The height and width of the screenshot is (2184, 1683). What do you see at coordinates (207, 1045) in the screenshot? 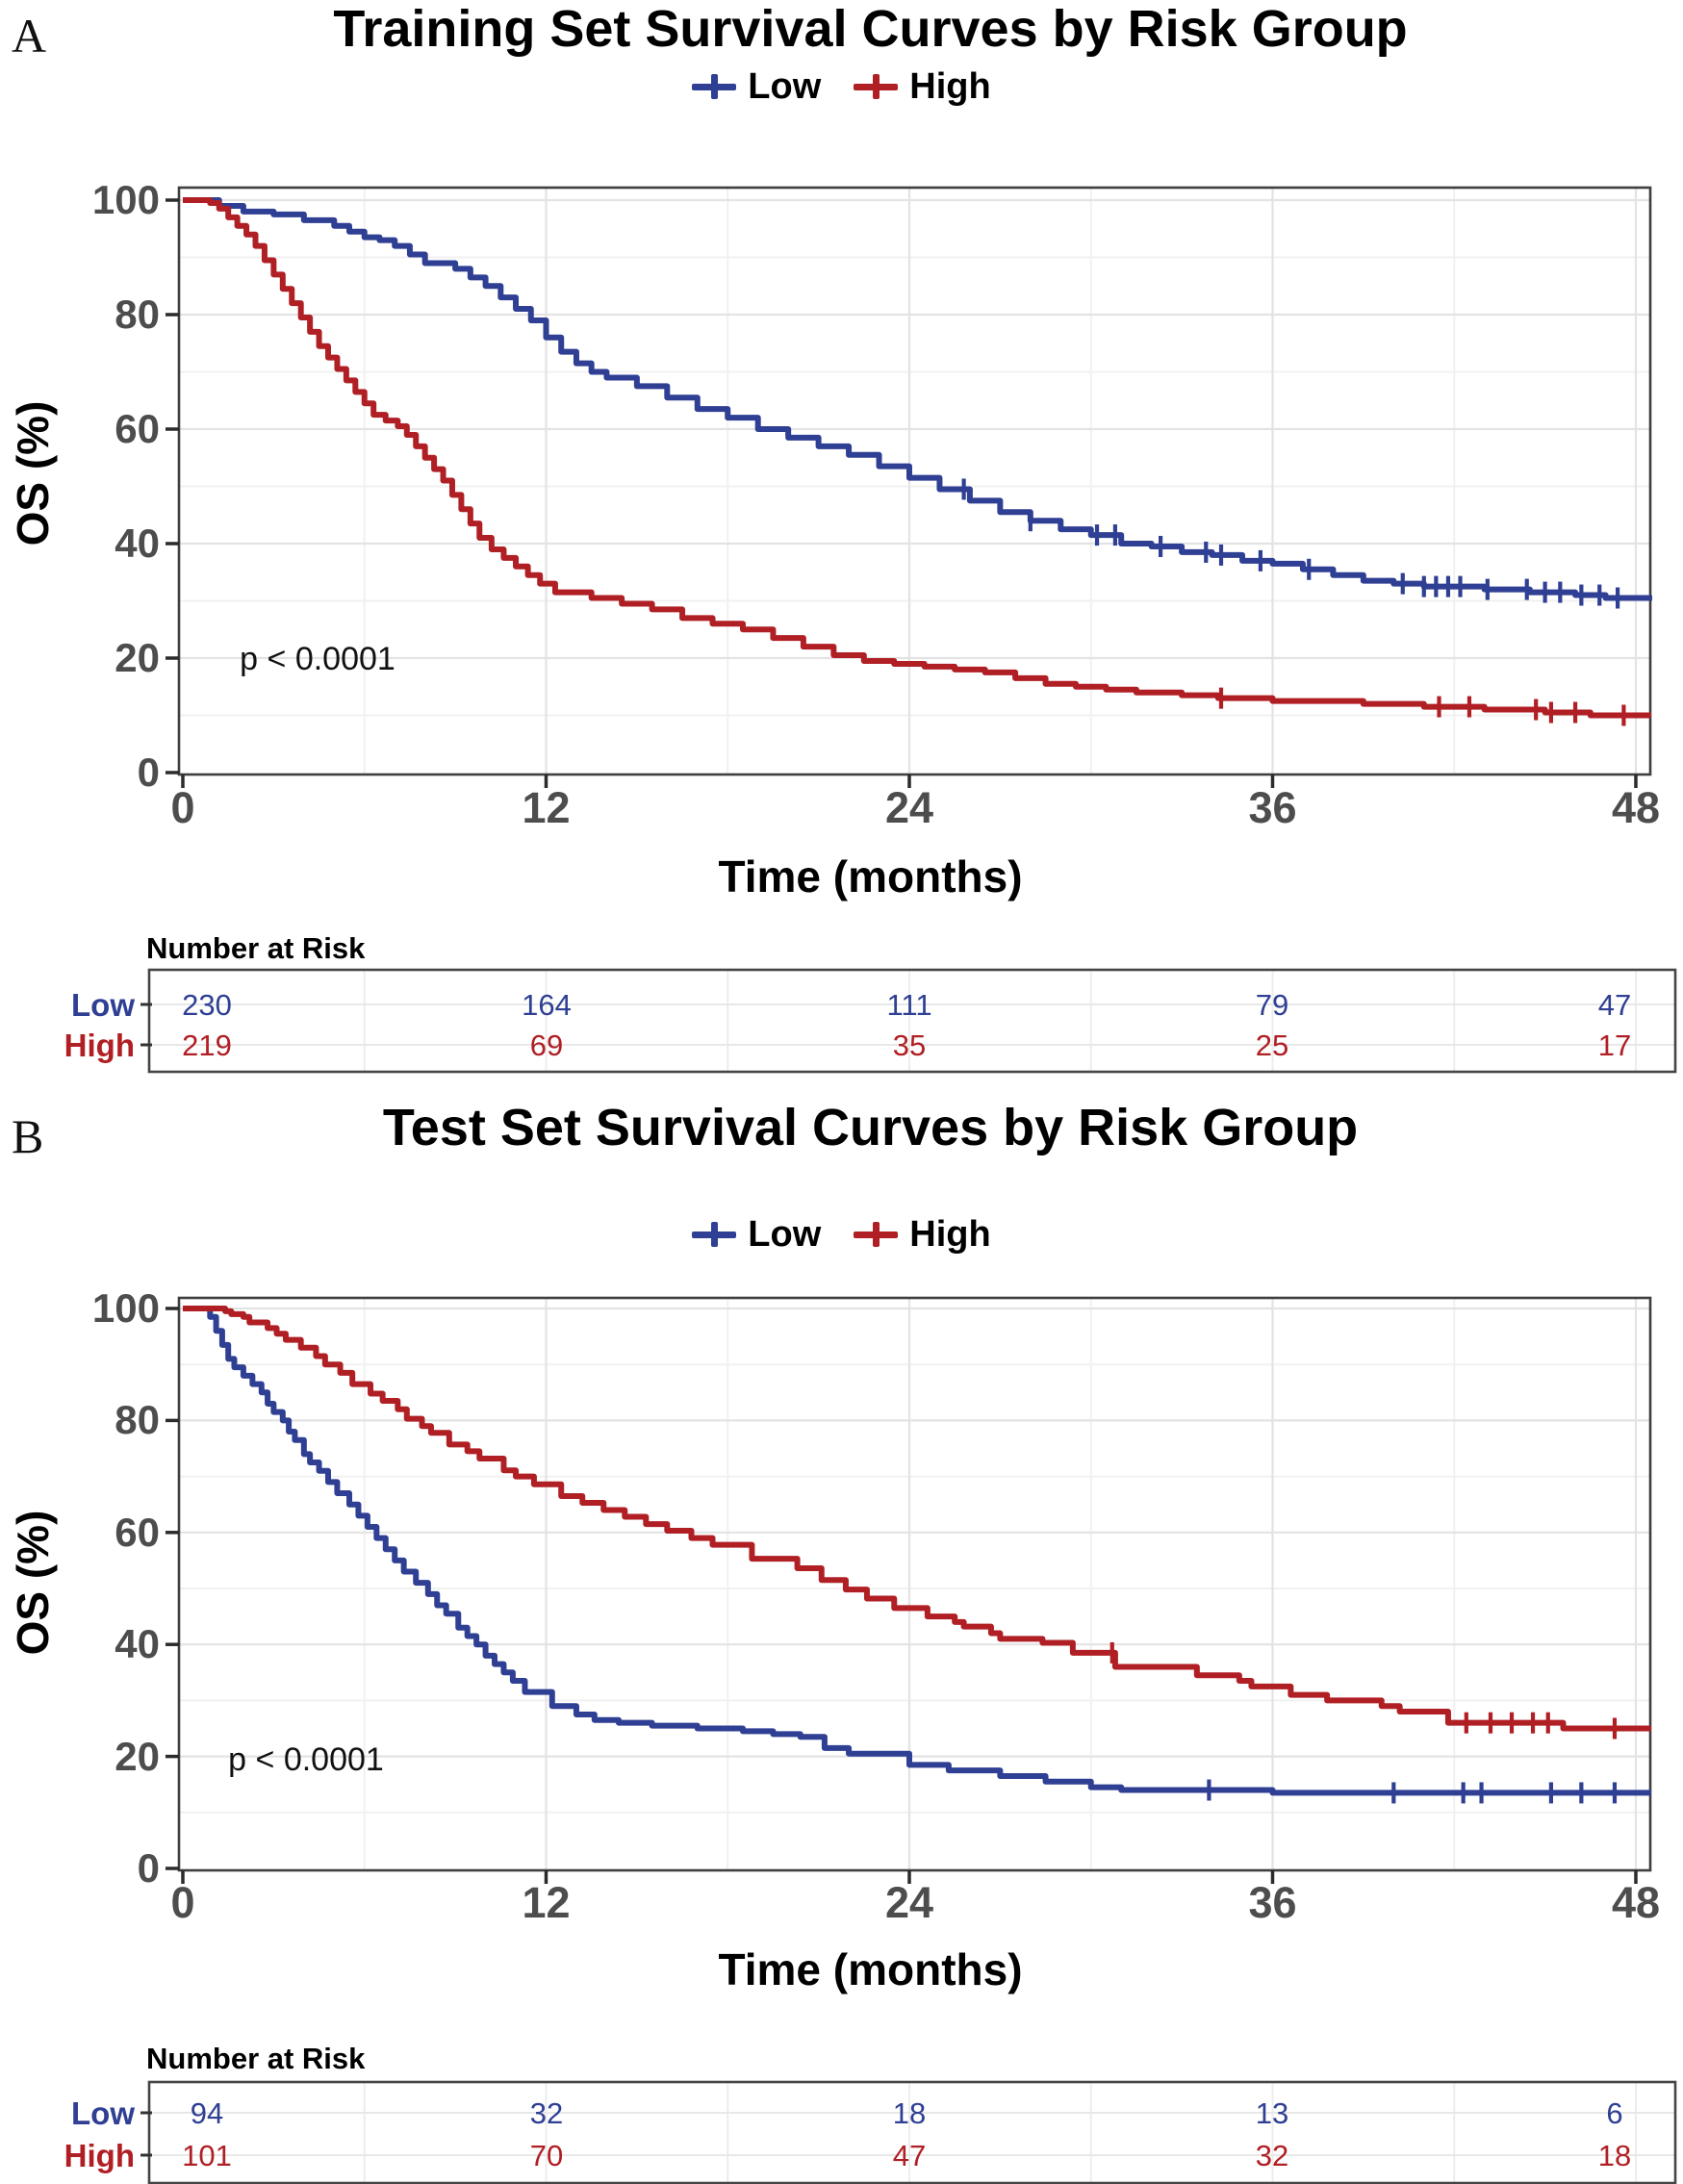
I see `risk-count: 219` at bounding box center [207, 1045].